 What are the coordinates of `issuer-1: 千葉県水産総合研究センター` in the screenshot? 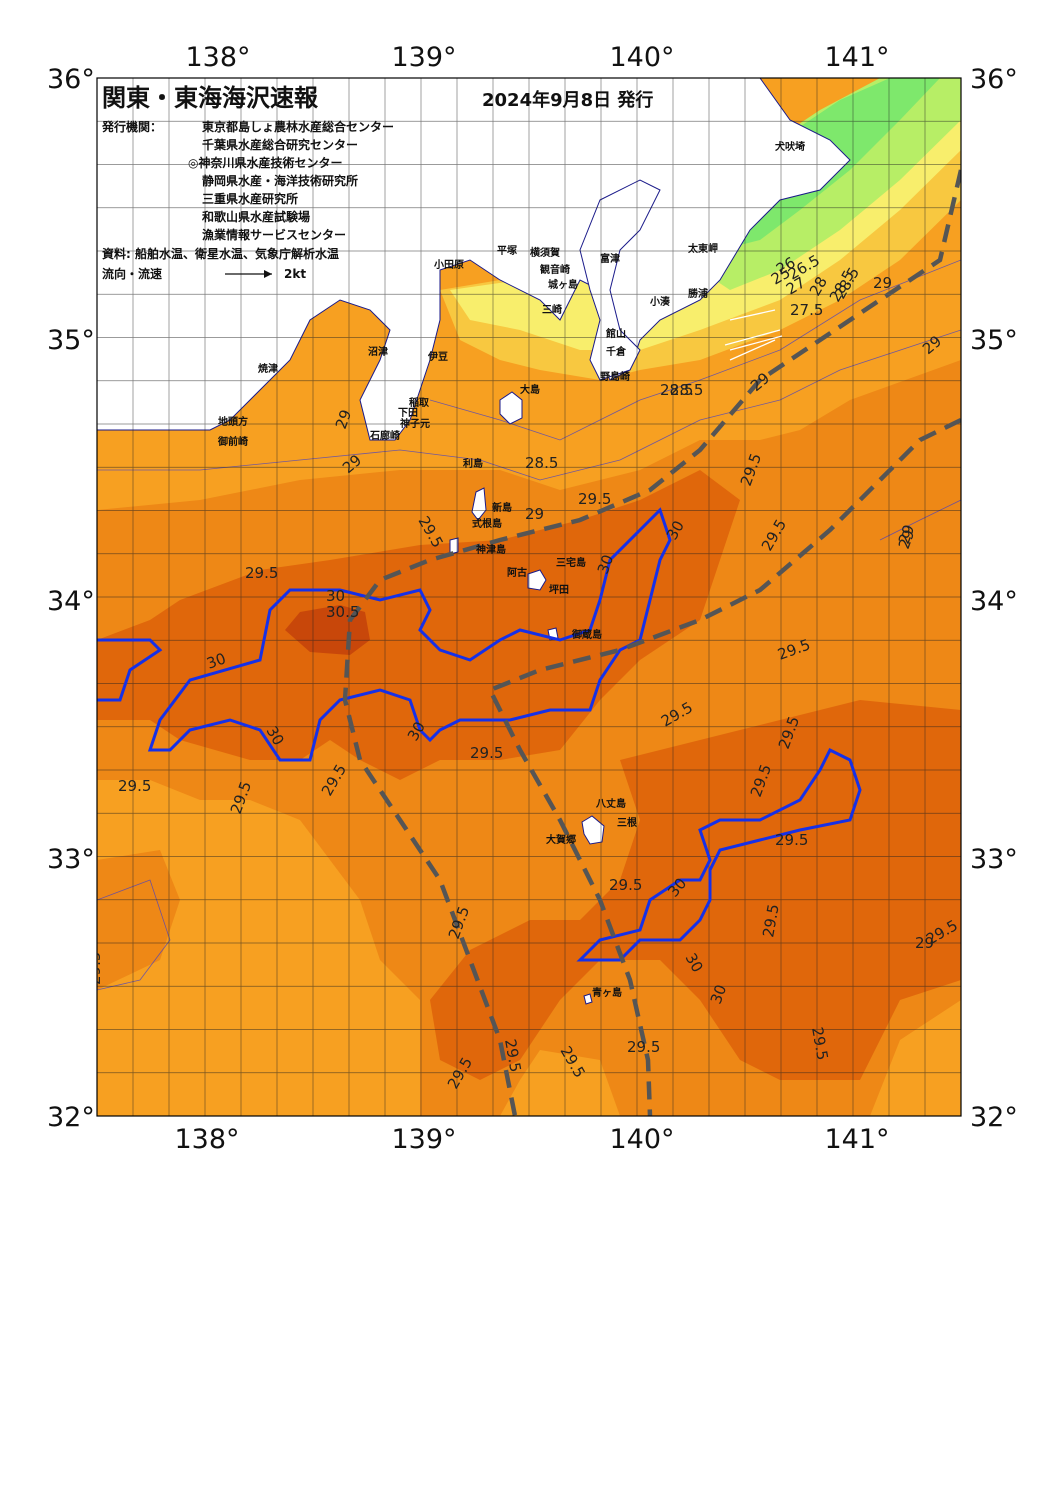 It's located at (280, 144).